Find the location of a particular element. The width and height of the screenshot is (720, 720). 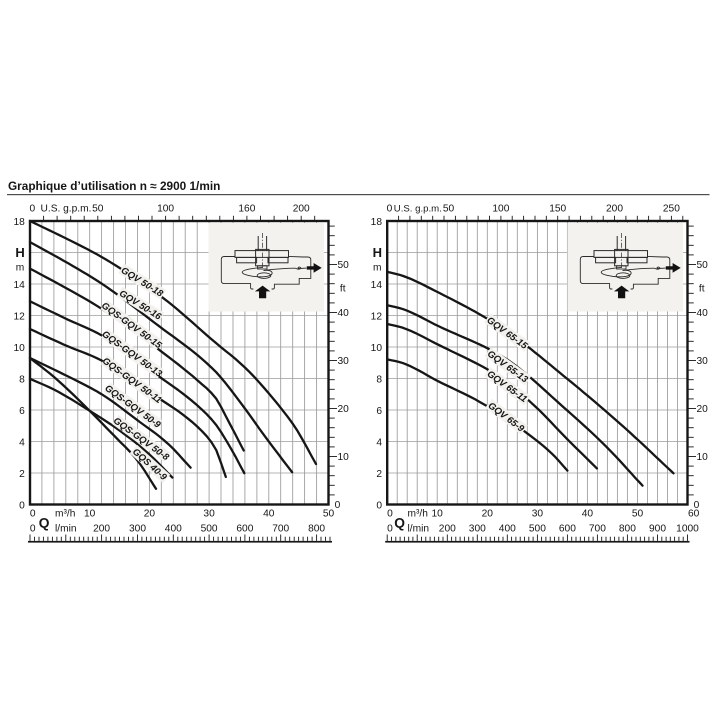

svg-text: 160 is located at coordinates (246, 209).